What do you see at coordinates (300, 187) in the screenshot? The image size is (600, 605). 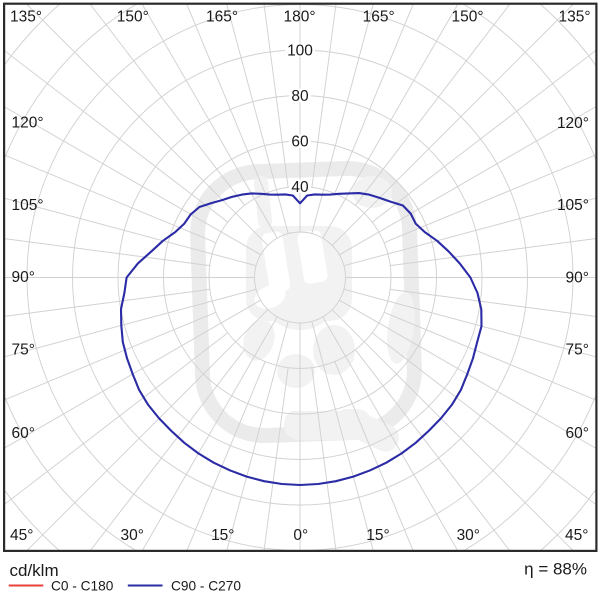 I see `svg-text: 40` at bounding box center [300, 187].